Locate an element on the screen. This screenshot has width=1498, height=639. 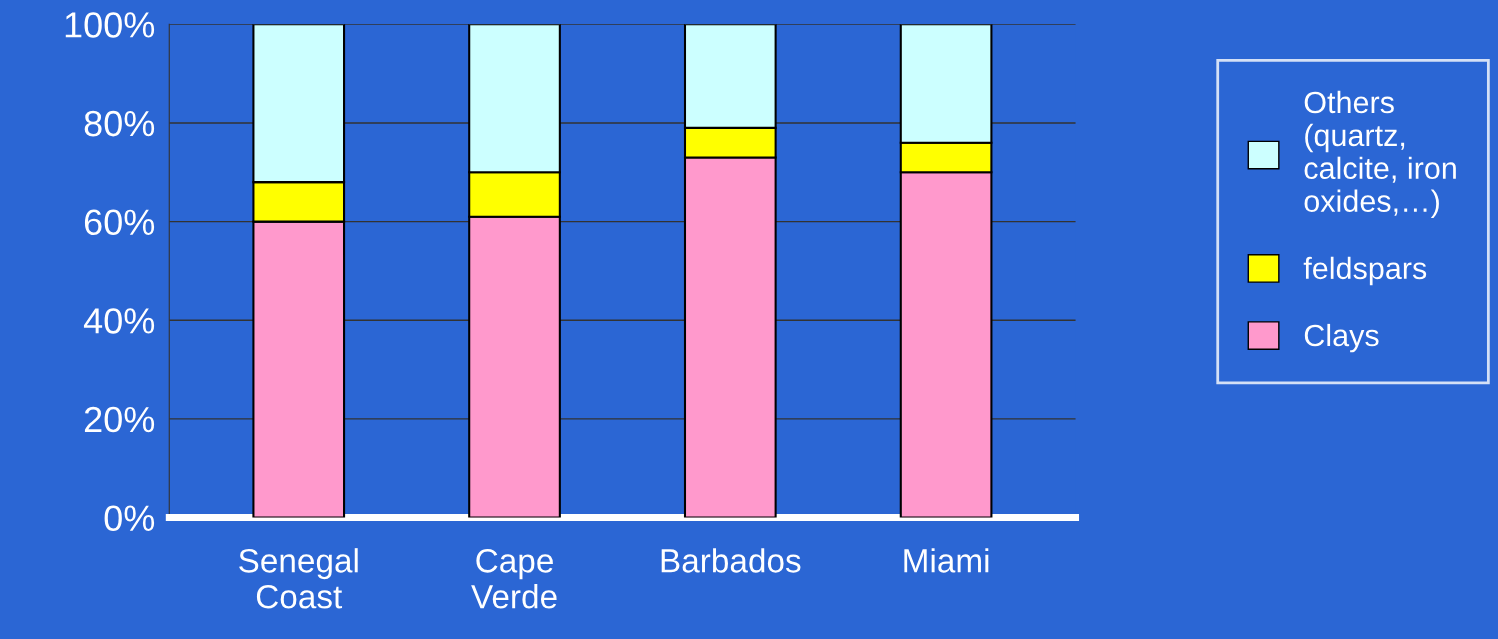
y-tick-label: 40% is located at coordinates (119, 321).